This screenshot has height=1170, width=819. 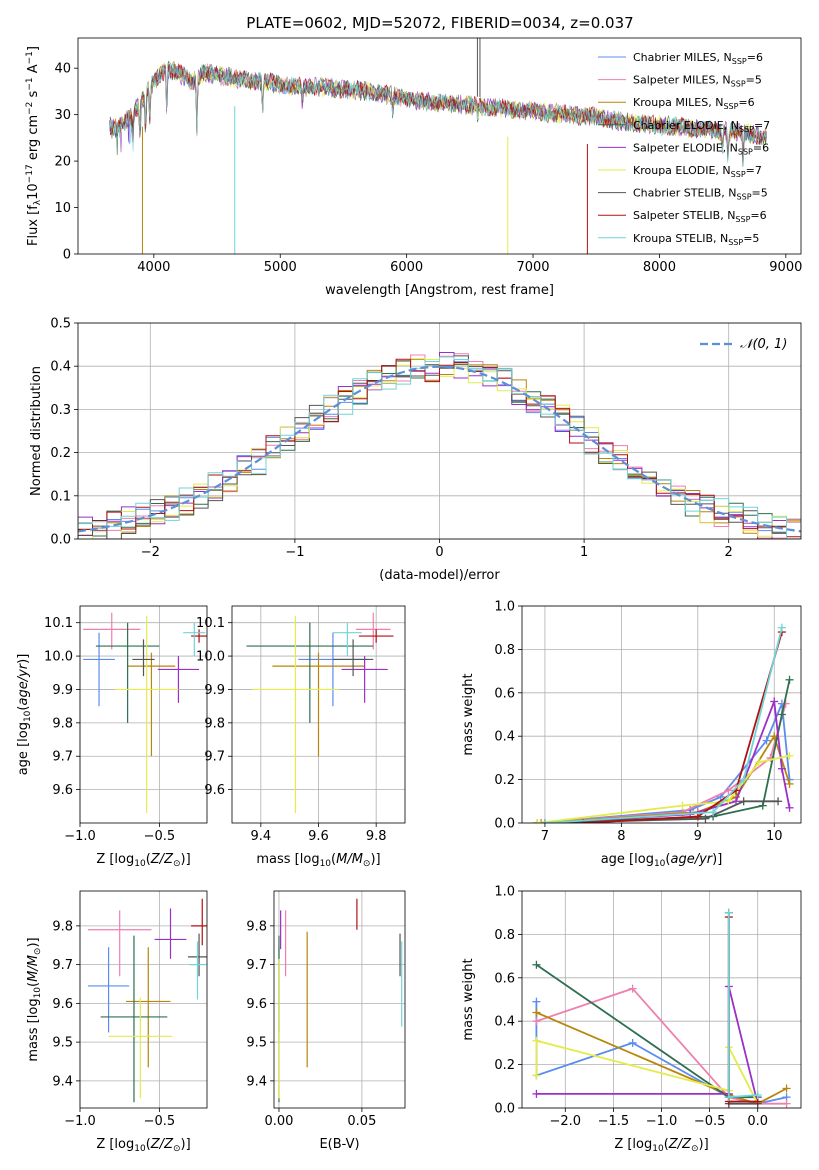 What do you see at coordinates (326, 864) in the screenshot?
I see `label-part: 10` at bounding box center [326, 864].